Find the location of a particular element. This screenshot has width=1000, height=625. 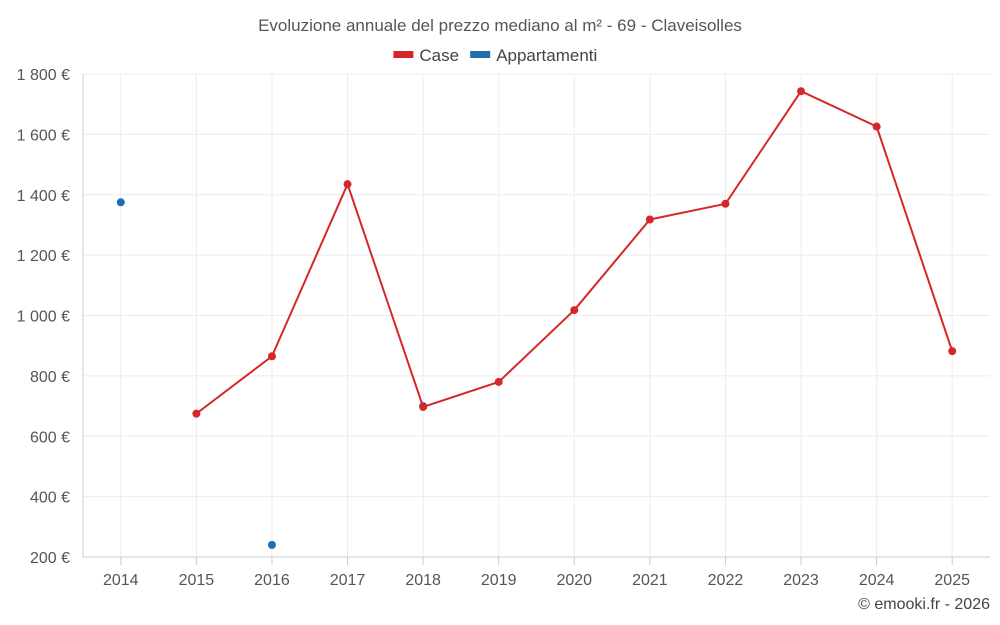

credit-text: © emooki.fr - 2026 is located at coordinates (924, 604).